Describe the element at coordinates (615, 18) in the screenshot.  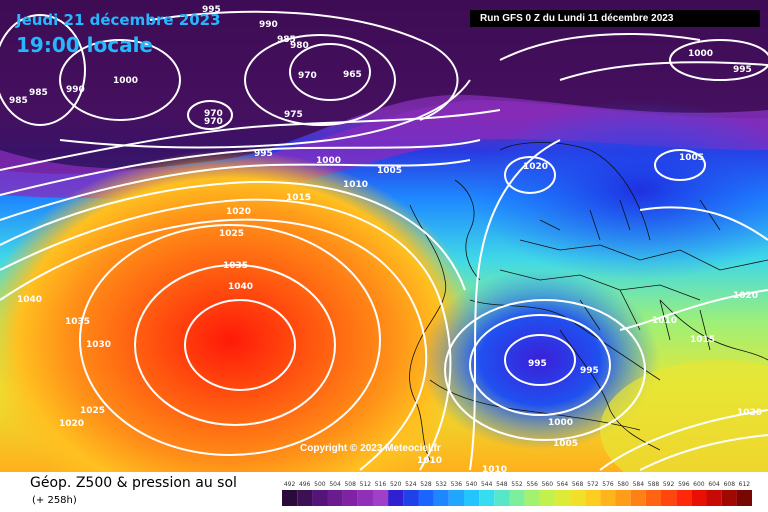
I see `run-info: Run GFS 0 Z du Lundi 11 décembre 2023` at that location.